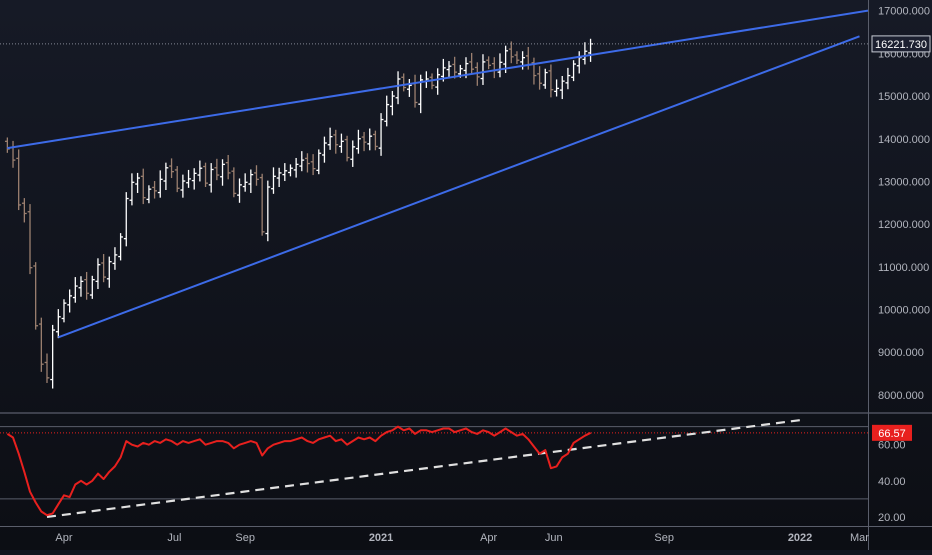 The width and height of the screenshot is (932, 555). Describe the element at coordinates (903, 268) in the screenshot. I see `price-axis-tick-label: 11000.000` at that location.